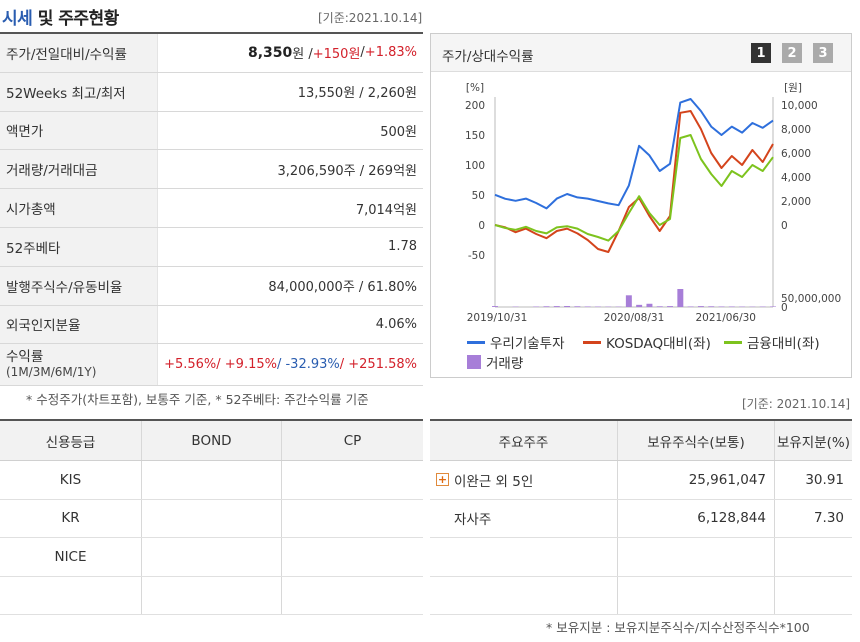  What do you see at coordinates (478, 196) in the screenshot?
I see `left-tick-label: 50` at bounding box center [478, 196].